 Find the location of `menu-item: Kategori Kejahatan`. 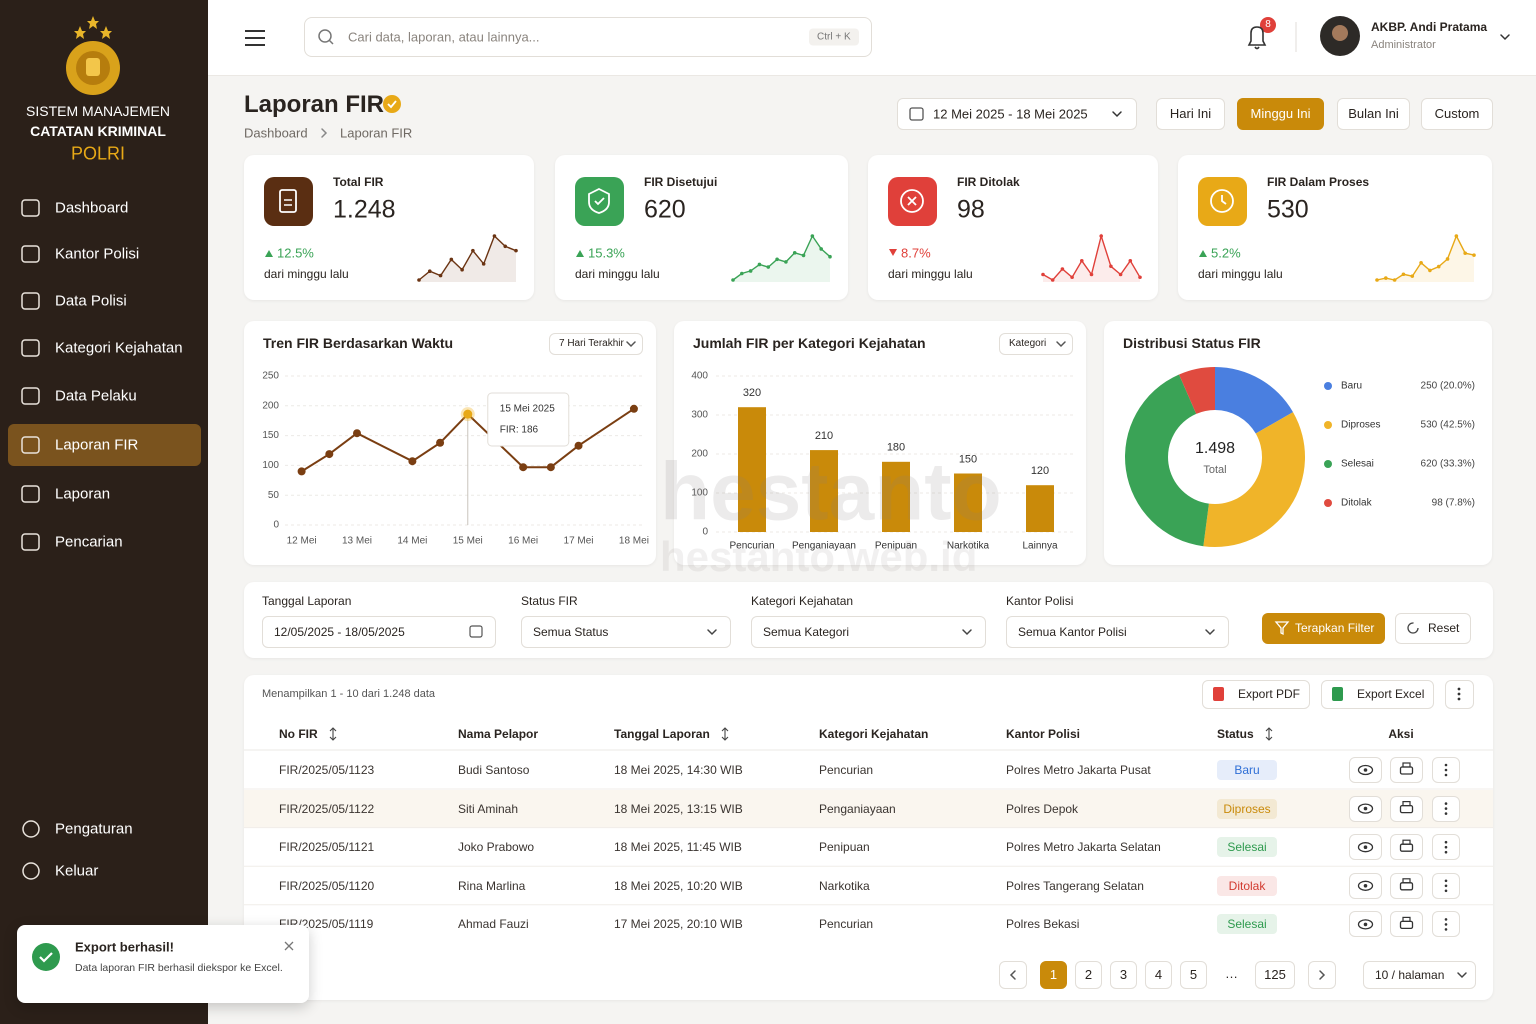

menu-item: Kategori Kejahatan is located at coordinates (119, 348).